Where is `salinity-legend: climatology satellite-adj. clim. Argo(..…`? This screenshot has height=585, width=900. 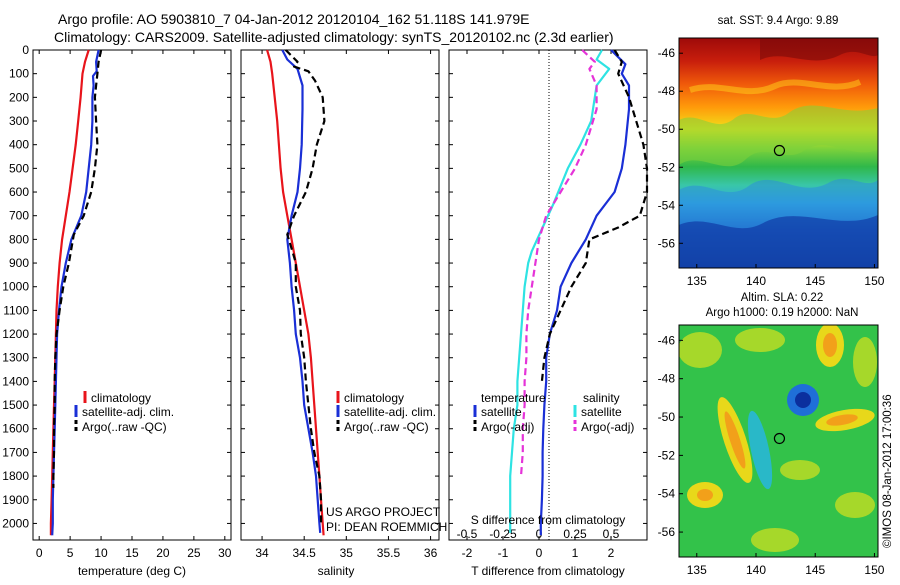 salinity-legend: climatology satellite-adj. clim. Argo(..… is located at coordinates (386, 412).